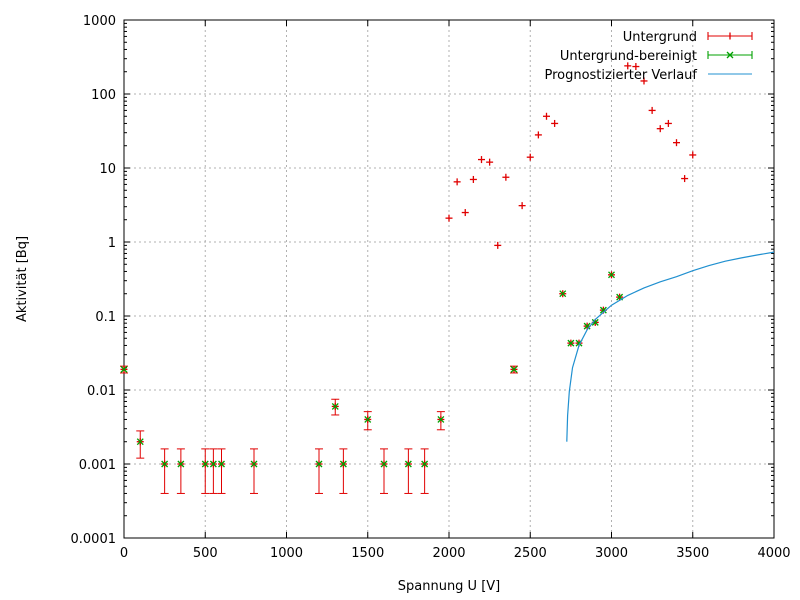 The width and height of the screenshot is (800, 600). What do you see at coordinates (124, 553) in the screenshot?
I see `x-tick-label: 0` at bounding box center [124, 553].